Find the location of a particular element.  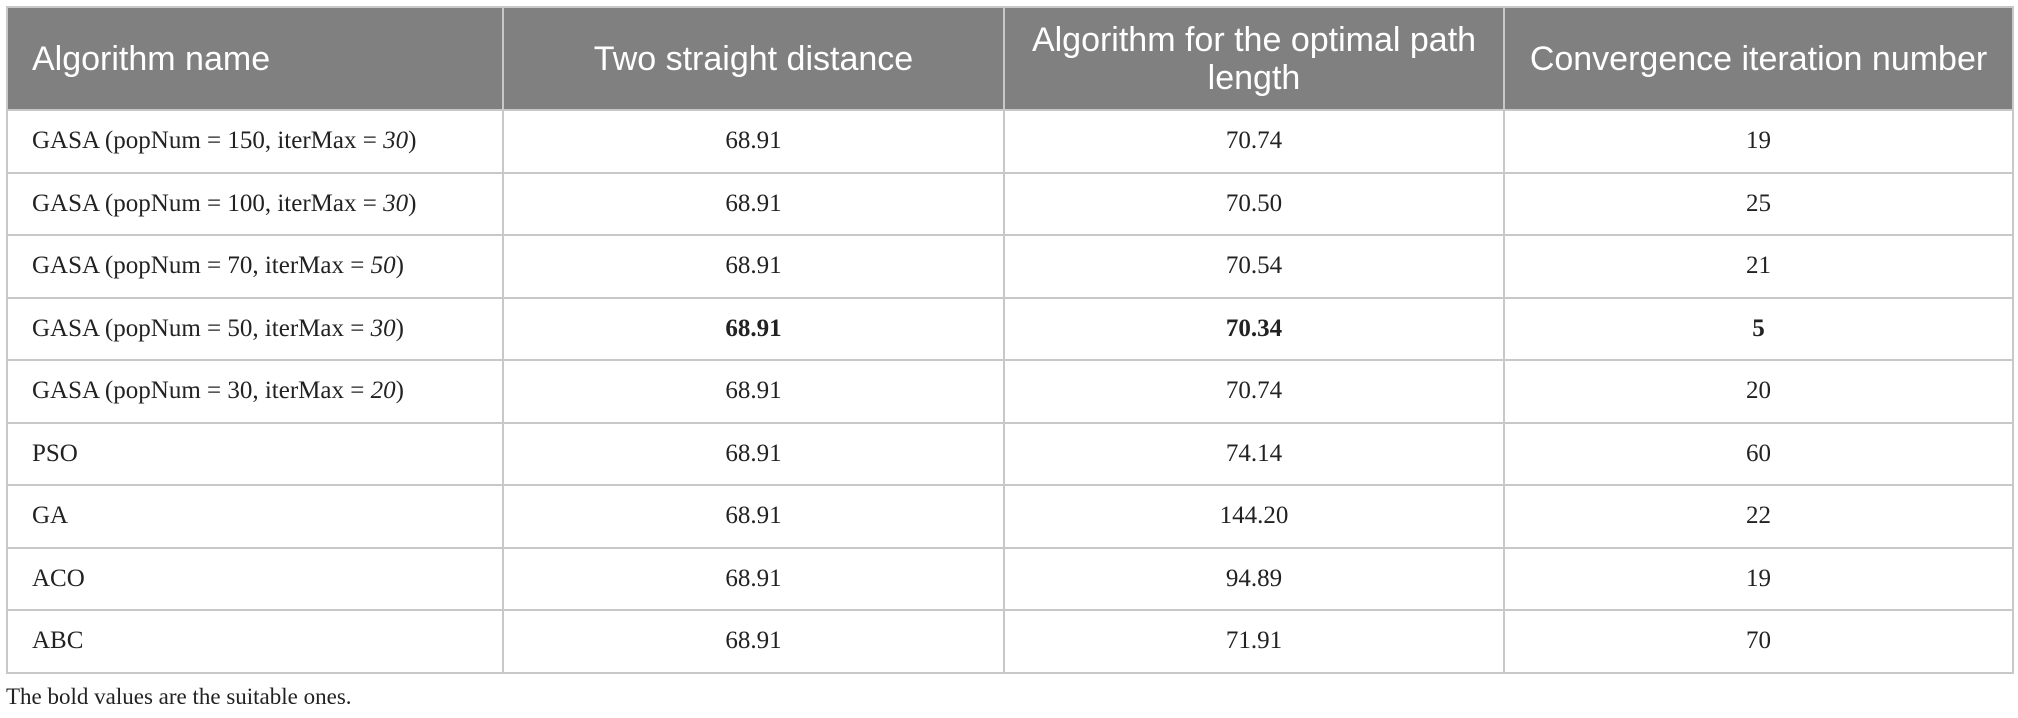

table-cell: GASA (popNum = 50, iterMax = 30) is located at coordinates (255, 328).